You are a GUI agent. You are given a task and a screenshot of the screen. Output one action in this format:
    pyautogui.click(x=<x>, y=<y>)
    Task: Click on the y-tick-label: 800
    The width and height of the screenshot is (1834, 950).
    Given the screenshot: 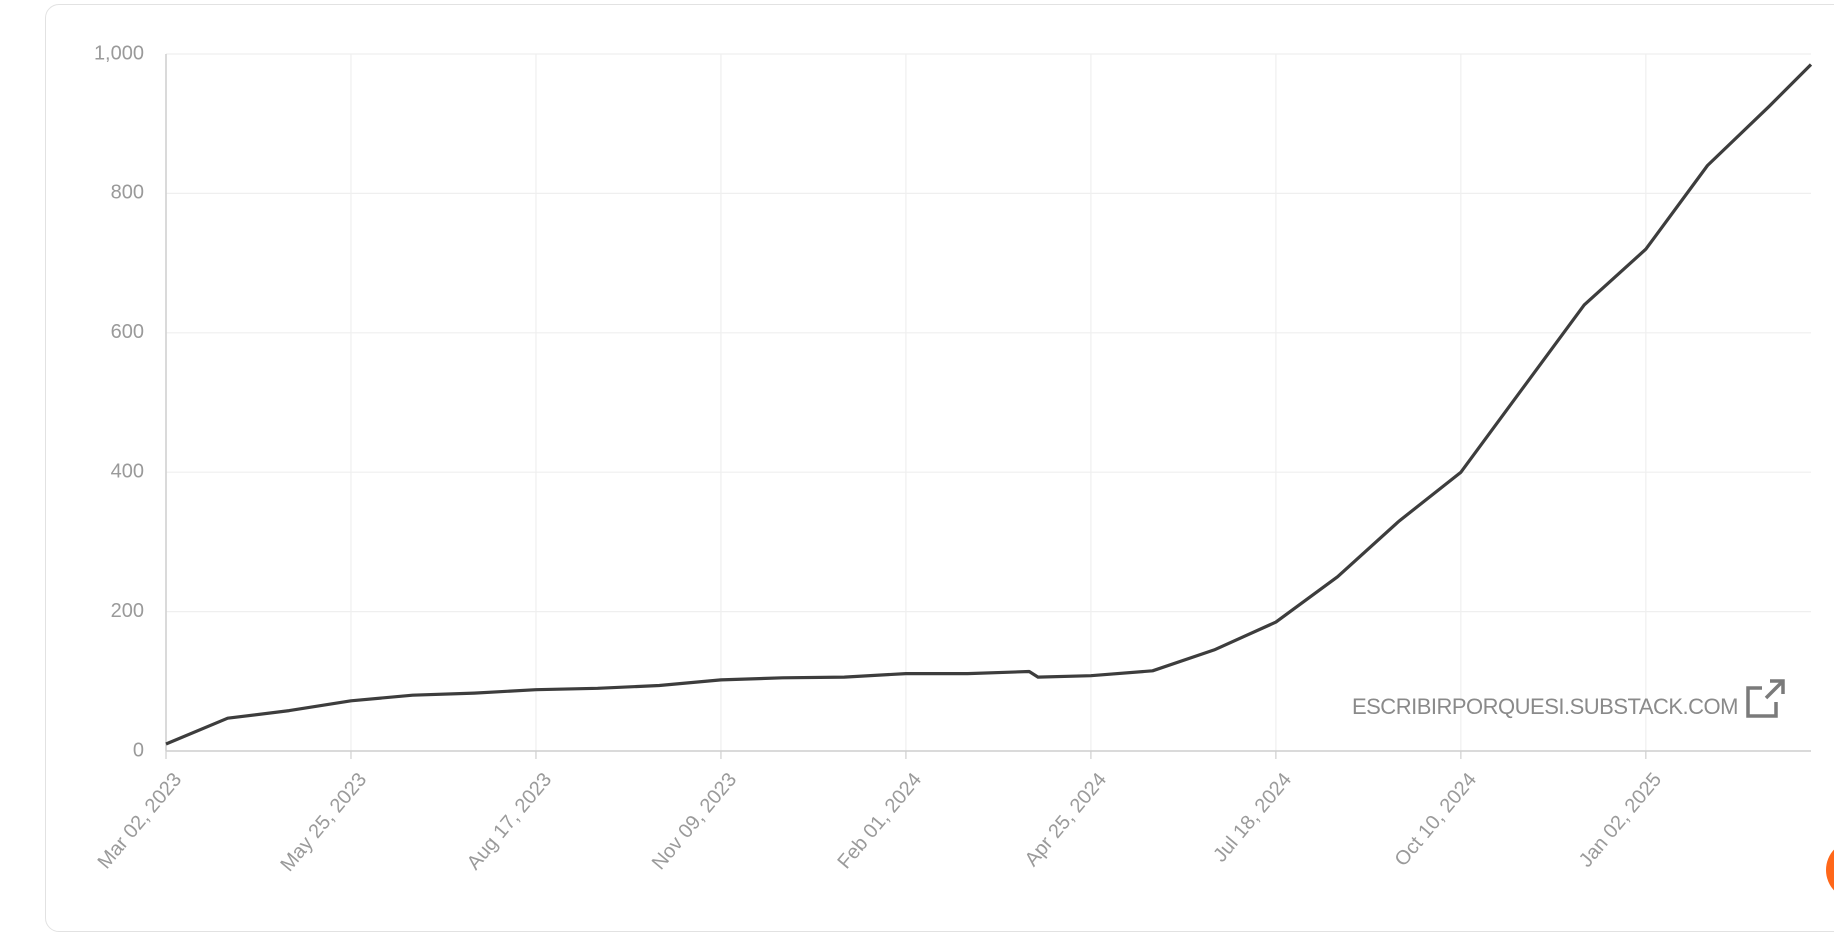 What is the action you would take?
    pyautogui.click(x=127, y=193)
    